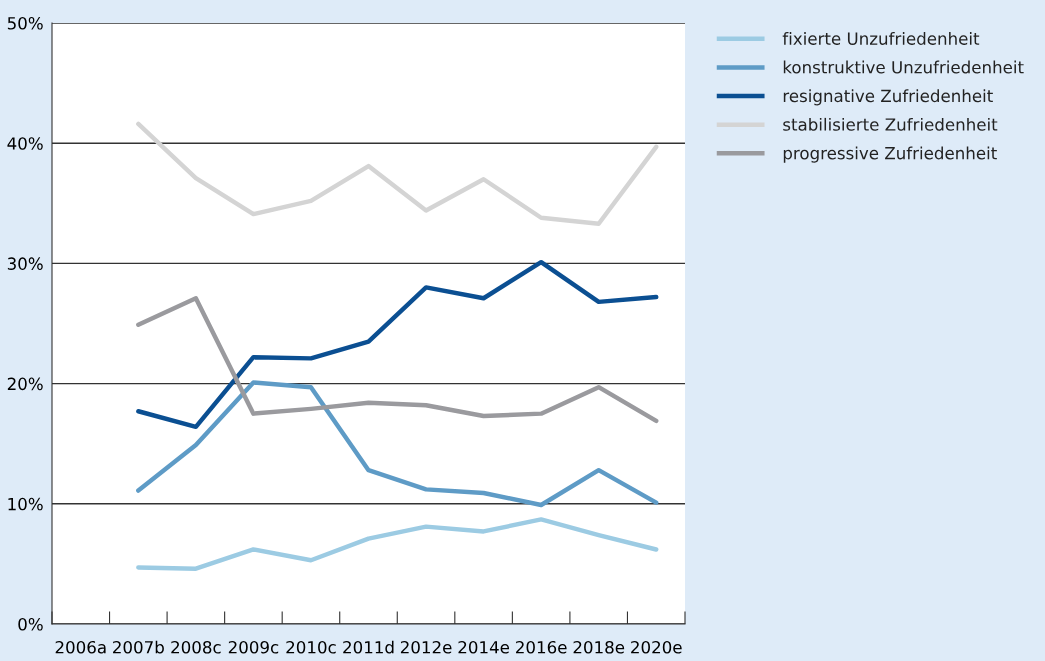 This screenshot has height=661, width=1045. What do you see at coordinates (368, 647) in the screenshot?
I see `x-tick-label: 2011d` at bounding box center [368, 647].